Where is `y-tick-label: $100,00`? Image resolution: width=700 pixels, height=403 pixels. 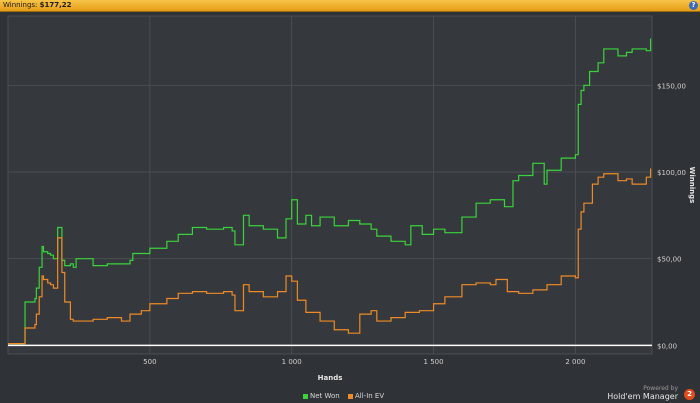
y-tick-label: $100,00 is located at coordinates (671, 173).